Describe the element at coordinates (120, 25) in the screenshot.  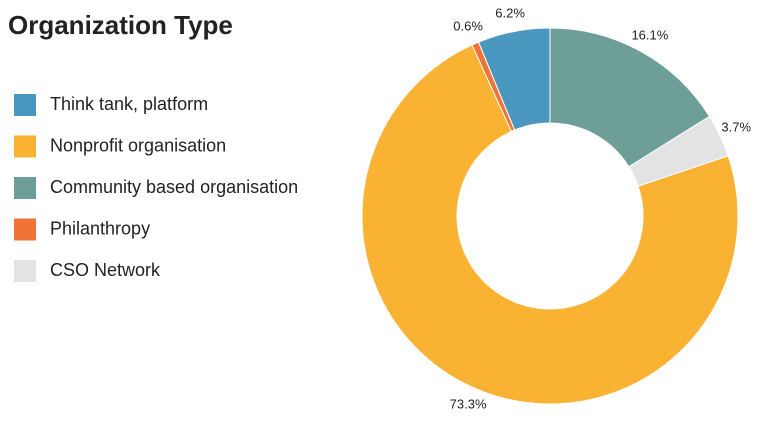
I see `chart-title: Organization Type` at that location.